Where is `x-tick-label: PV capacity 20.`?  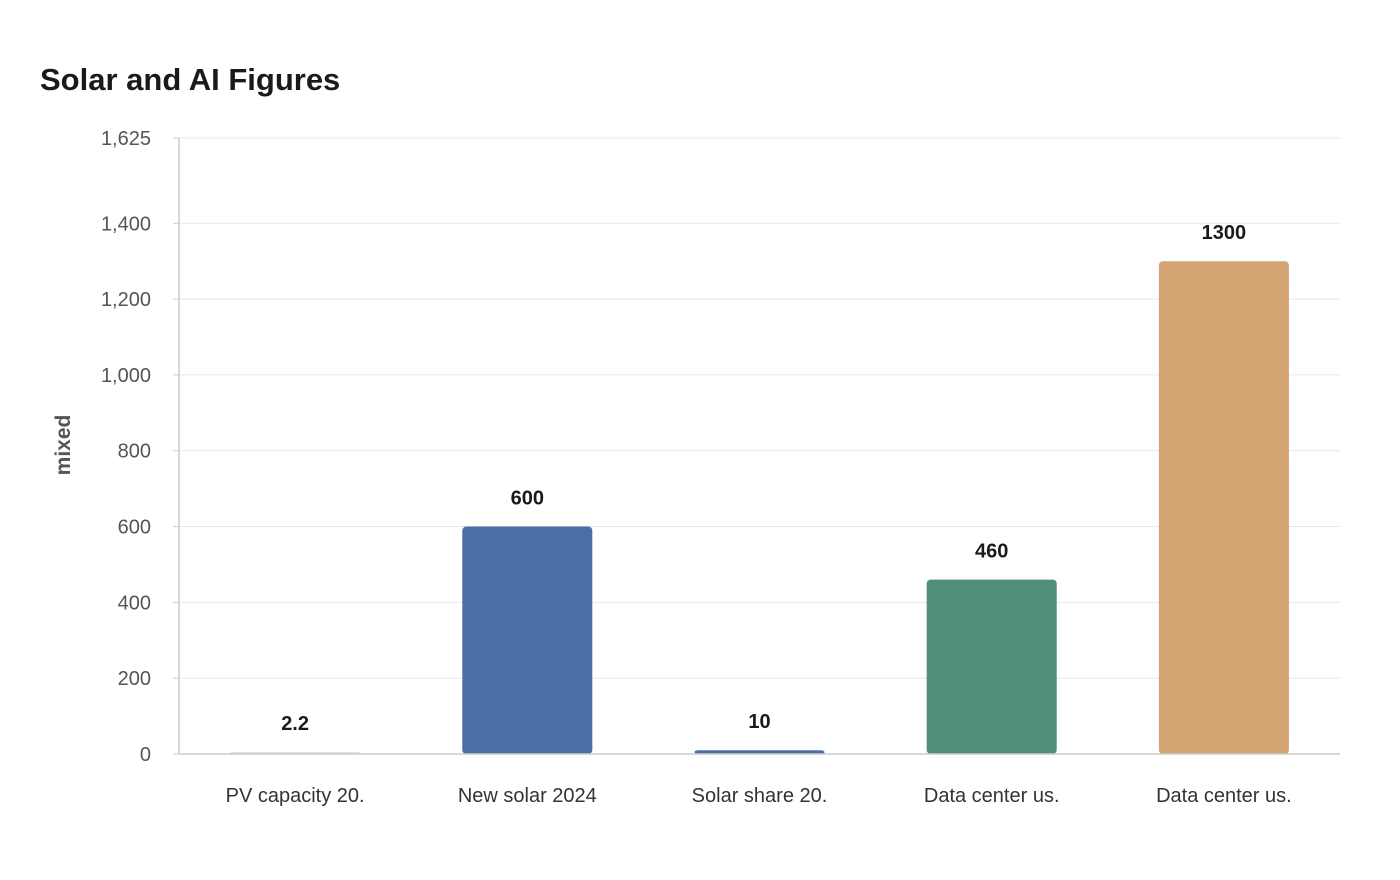
x-tick-label: PV capacity 20. is located at coordinates (295, 796).